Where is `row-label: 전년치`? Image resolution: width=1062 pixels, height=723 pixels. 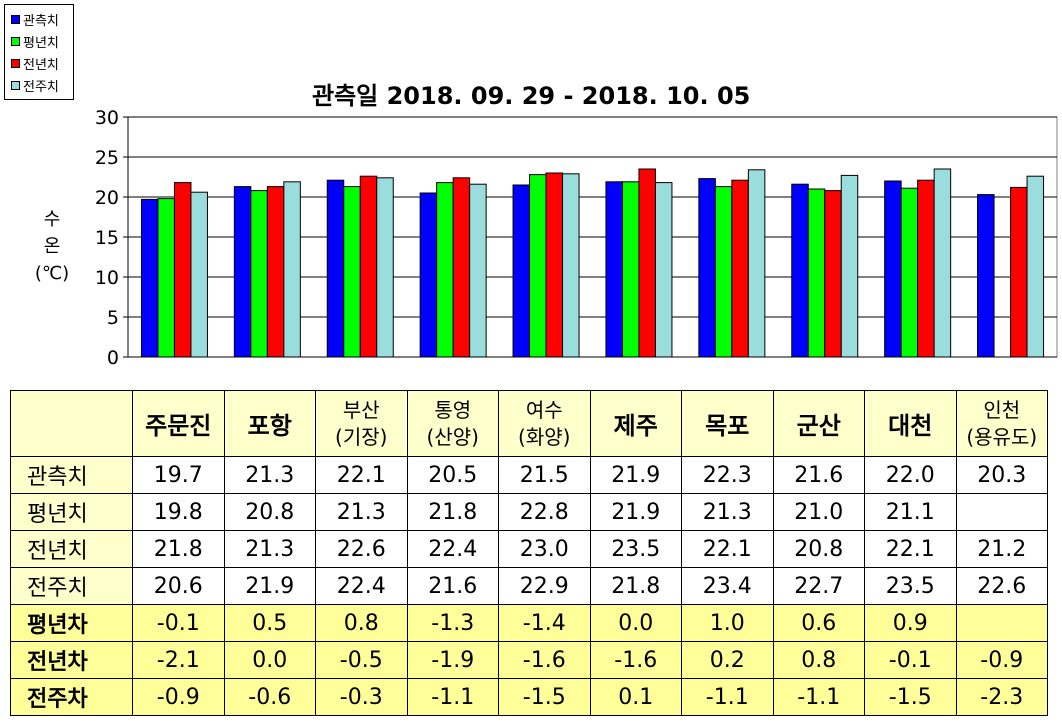
row-label: 전년치 is located at coordinates (71, 549).